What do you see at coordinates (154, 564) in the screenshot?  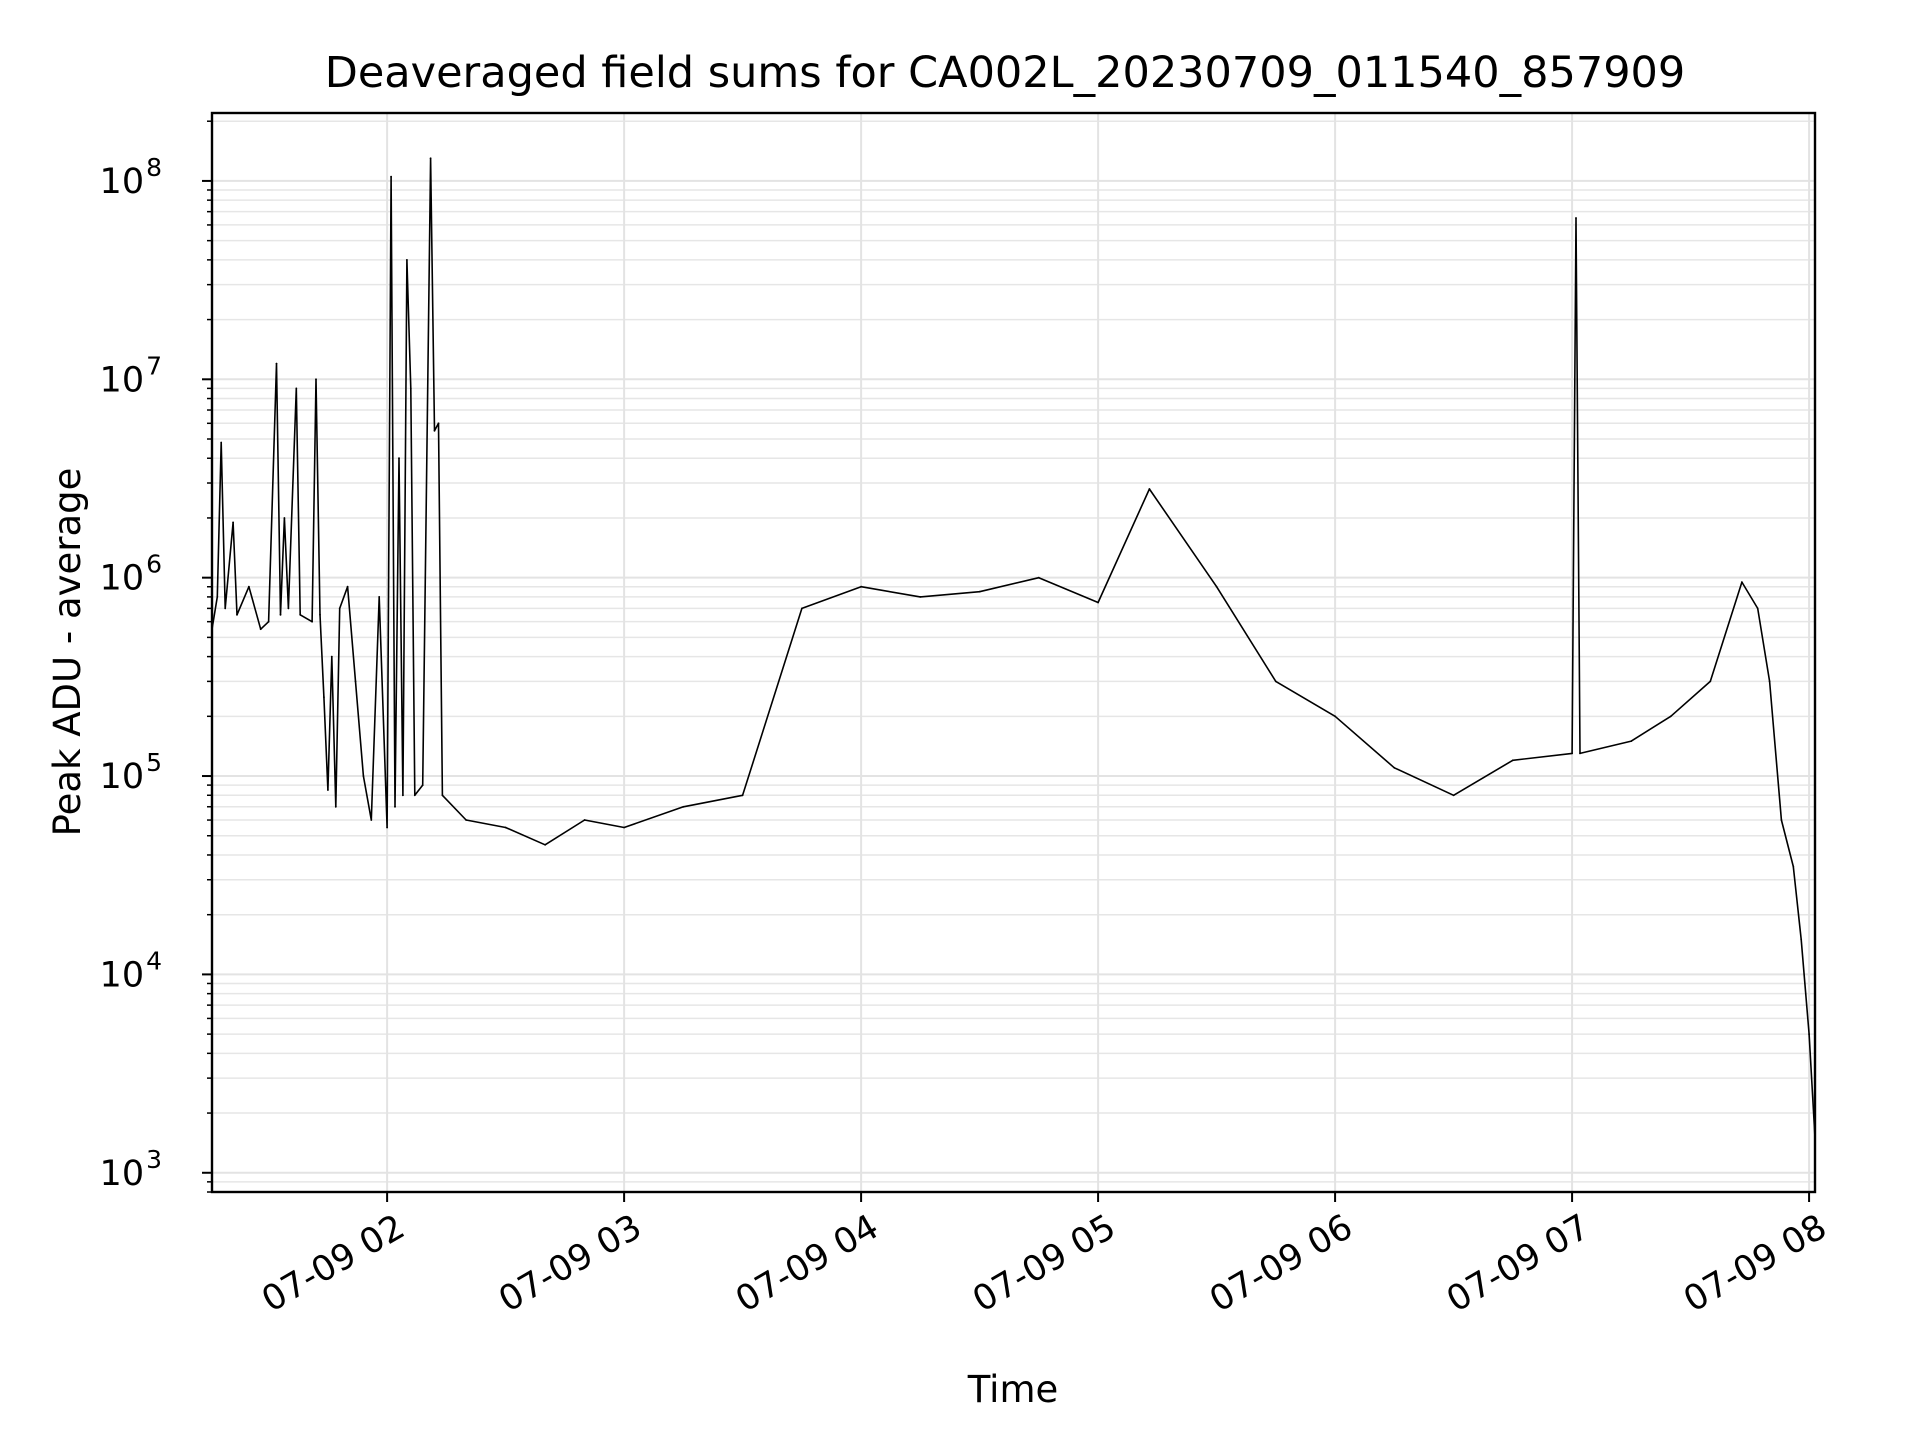 I see `y-tick-exponent: 6` at bounding box center [154, 564].